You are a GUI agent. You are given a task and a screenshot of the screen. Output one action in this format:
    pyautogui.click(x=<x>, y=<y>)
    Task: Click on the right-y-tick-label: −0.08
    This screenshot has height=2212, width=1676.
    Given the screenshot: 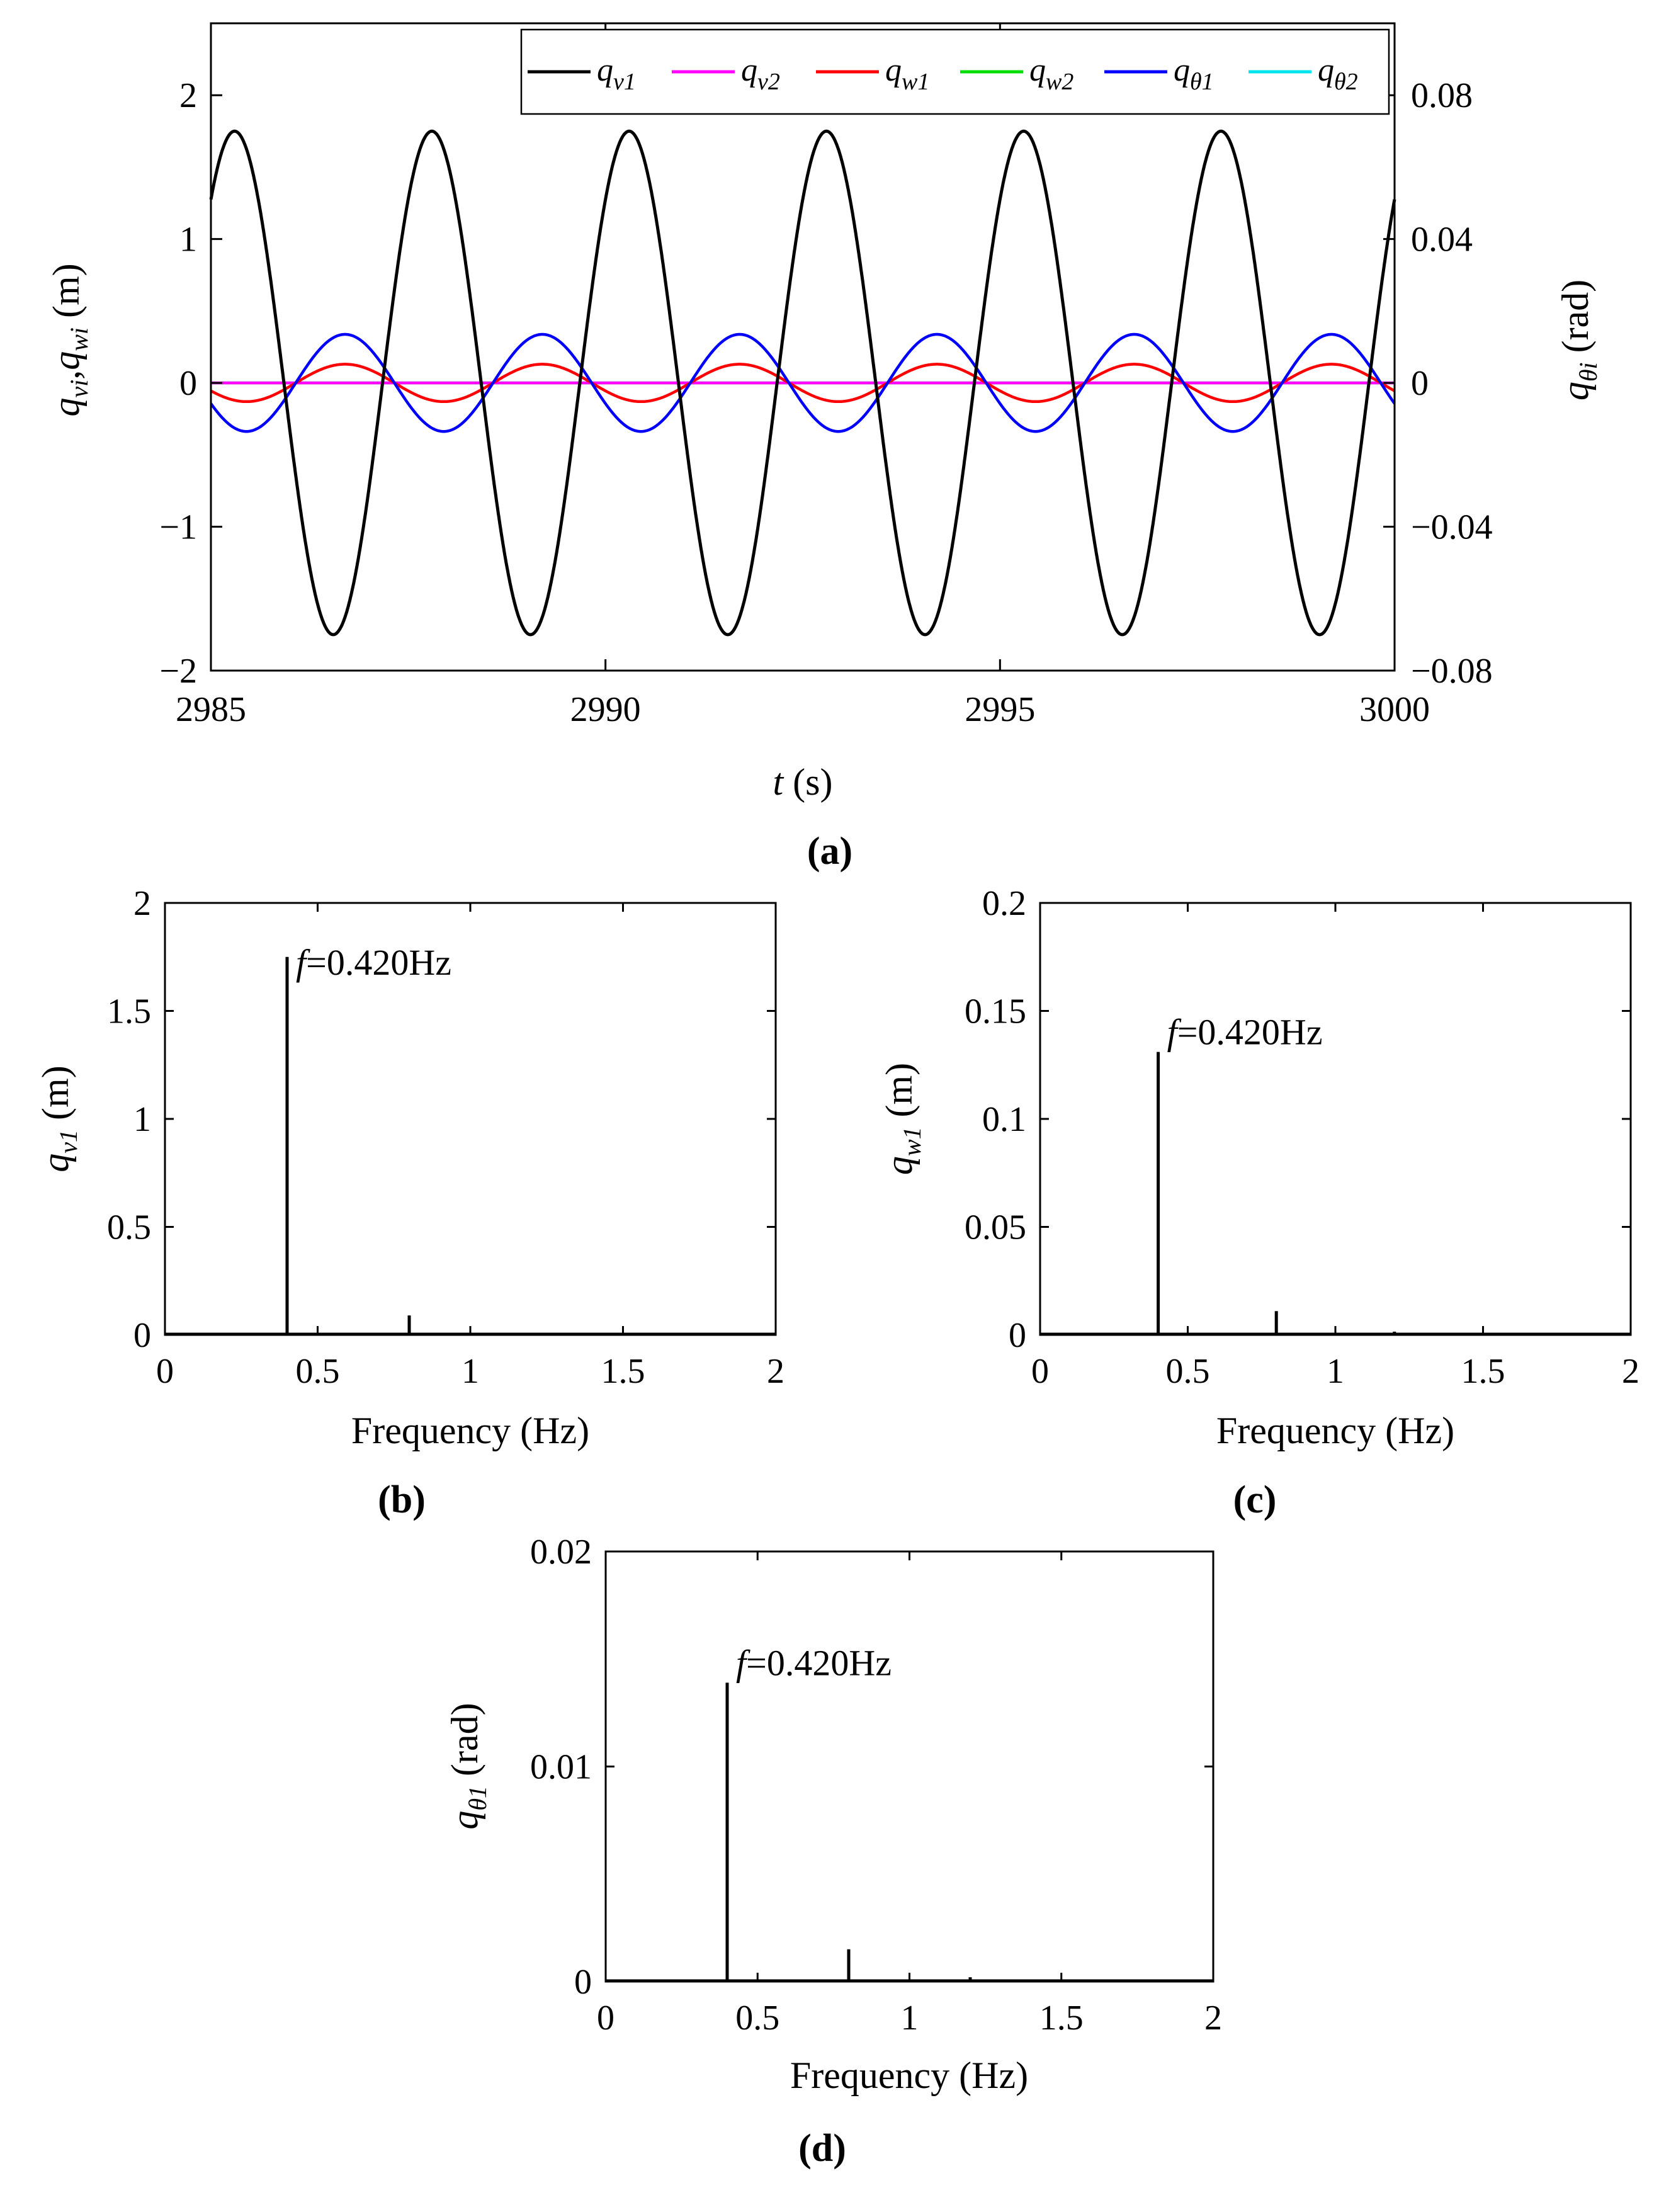 What is the action you would take?
    pyautogui.click(x=1452, y=671)
    